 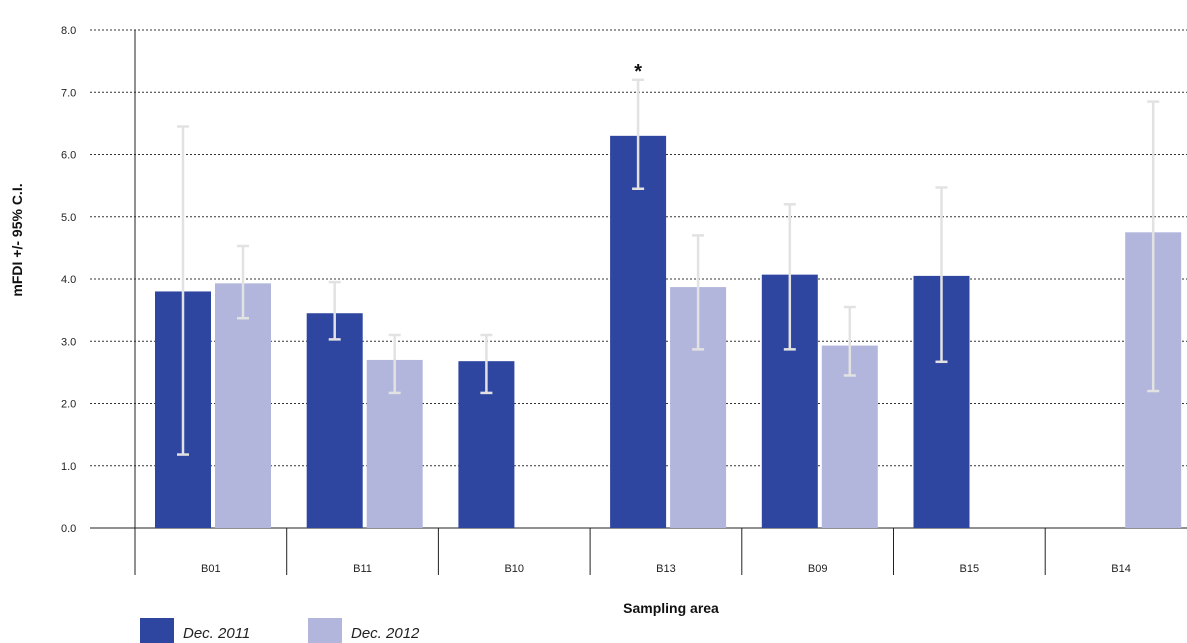 What do you see at coordinates (818, 569) in the screenshot?
I see `x-tick-label-b09: B09` at bounding box center [818, 569].